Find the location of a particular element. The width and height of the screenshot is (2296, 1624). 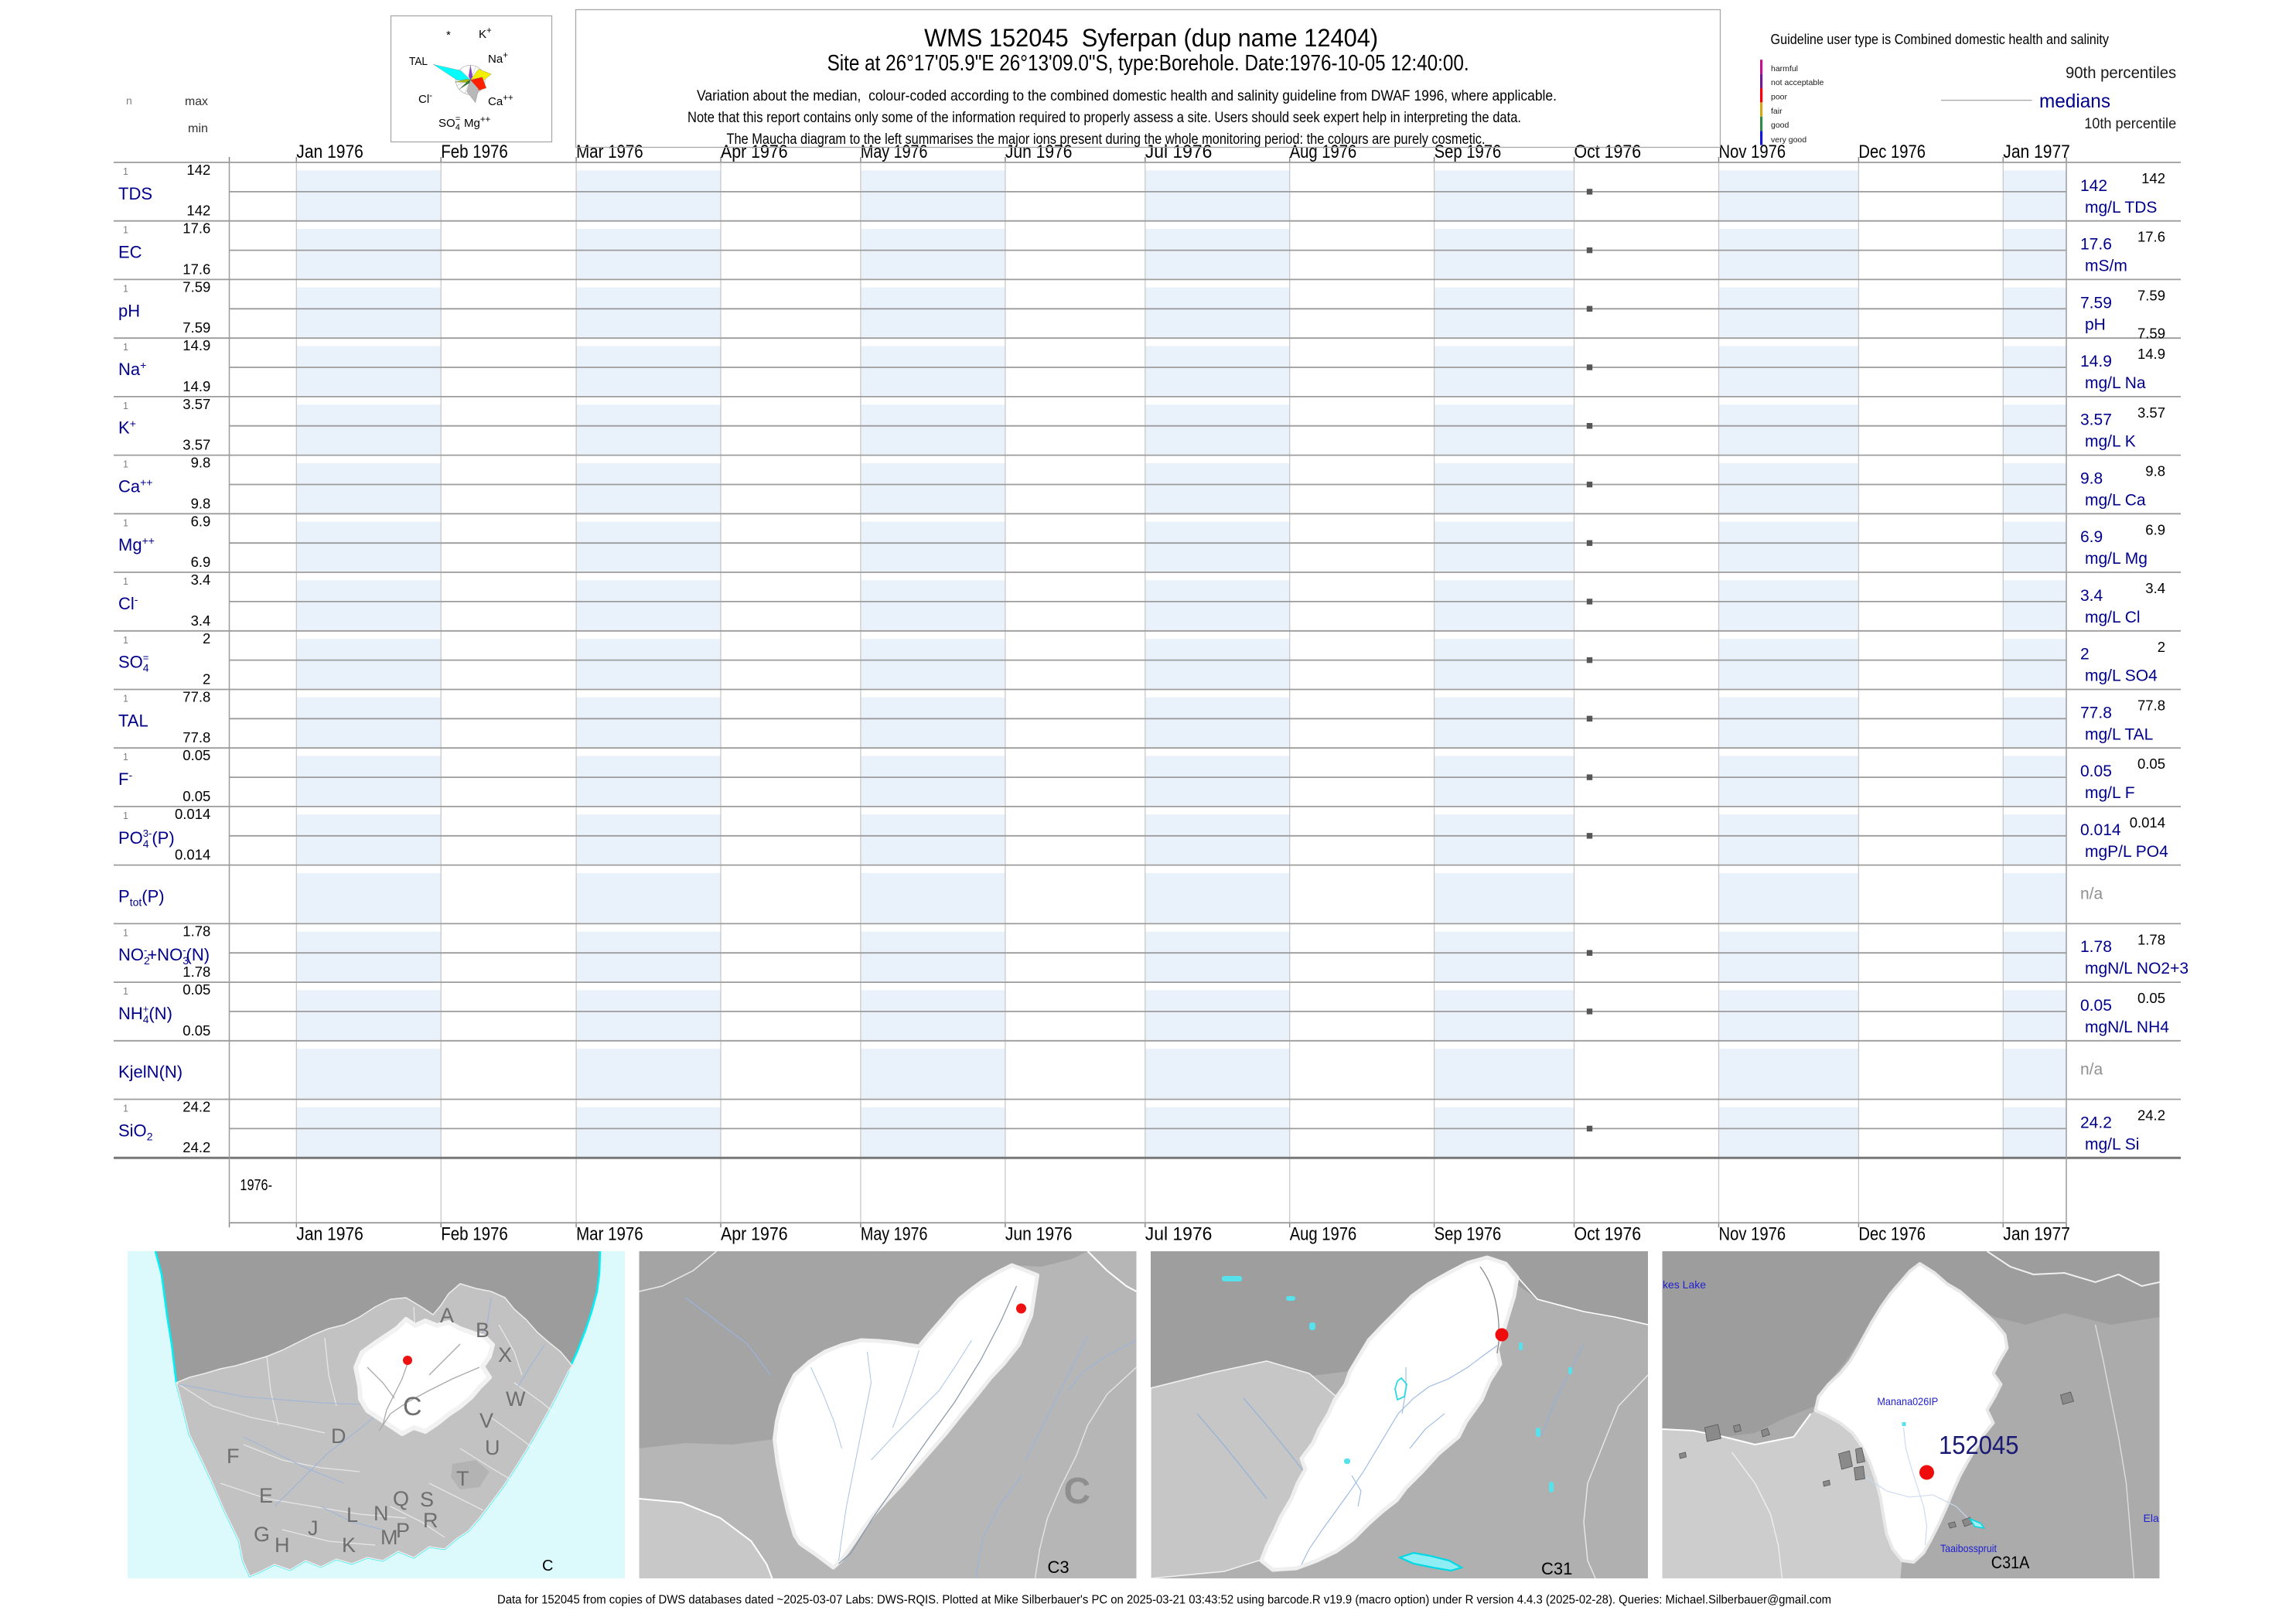

svg-text: 152045 is located at coordinates (1979, 1445).